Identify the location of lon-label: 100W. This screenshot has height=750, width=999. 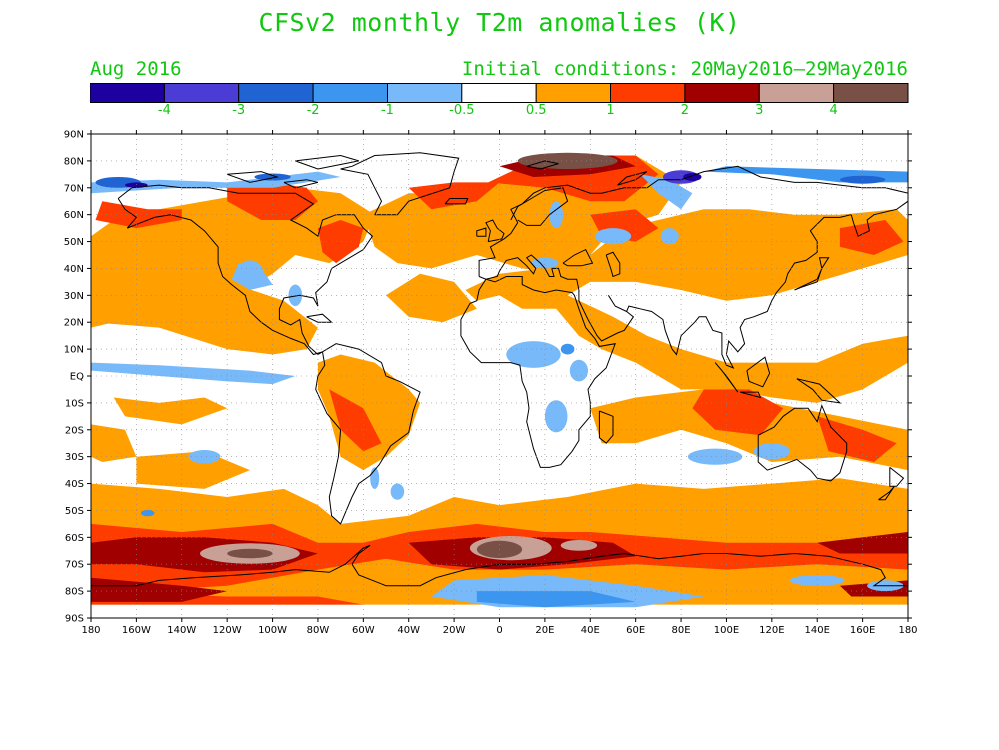
(272, 630).